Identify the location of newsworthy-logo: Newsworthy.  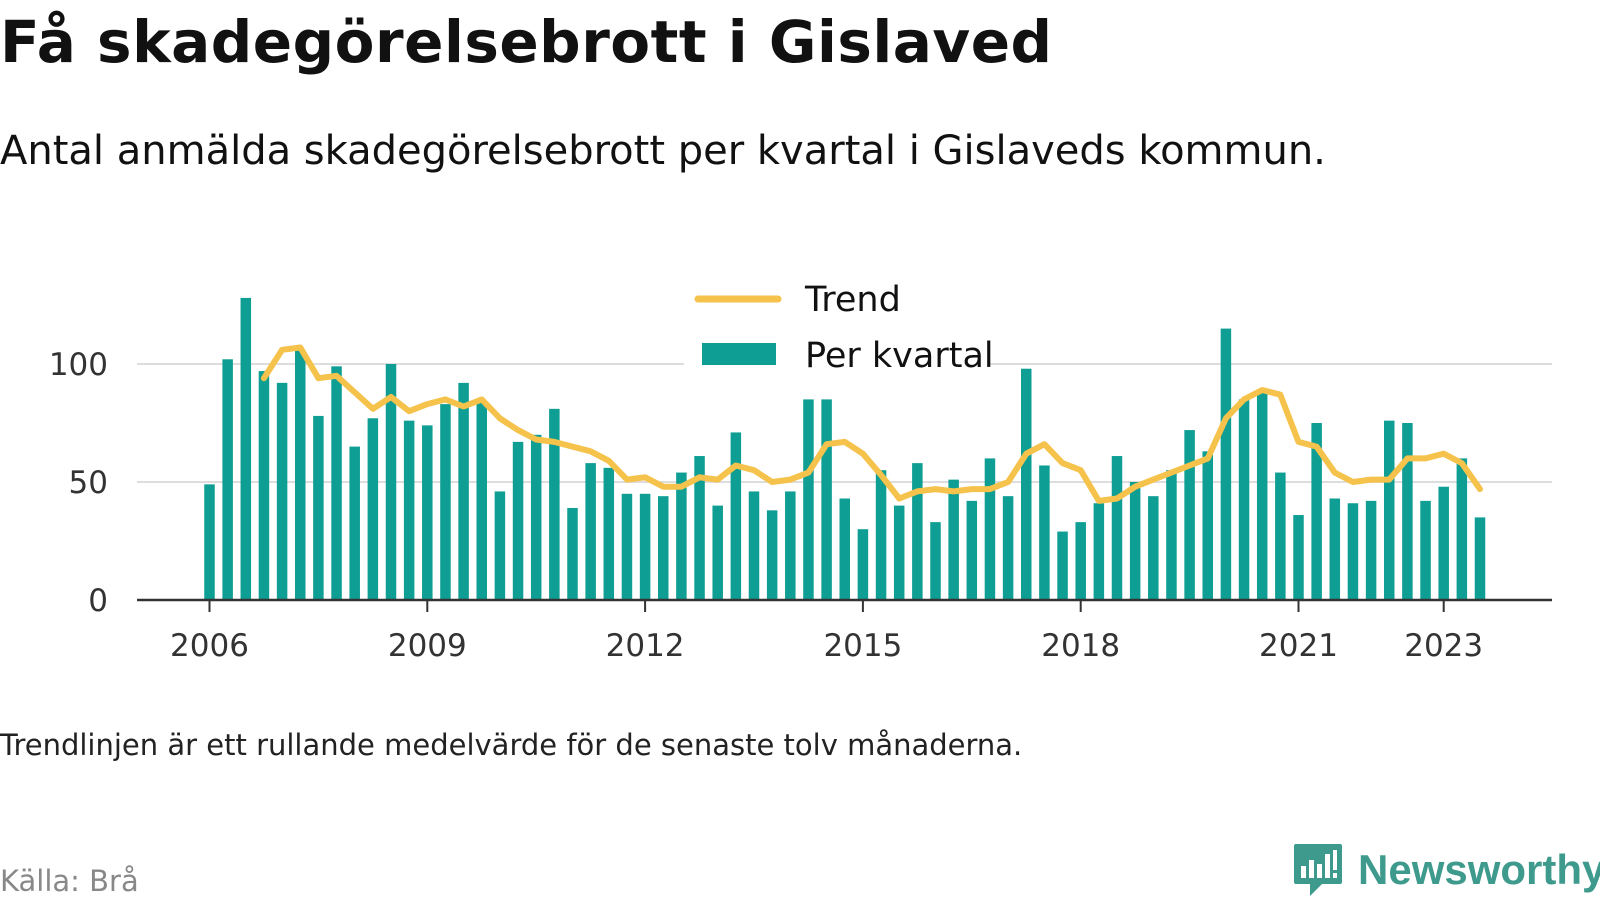
(1446, 870).